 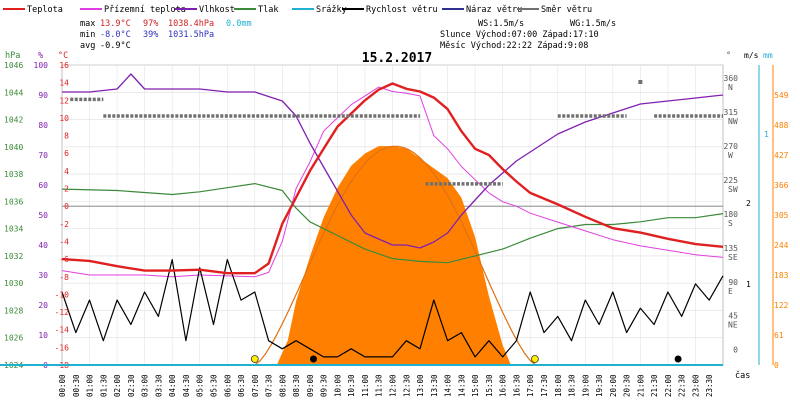 I want to click on moonrise-marker, so click(x=678, y=359).